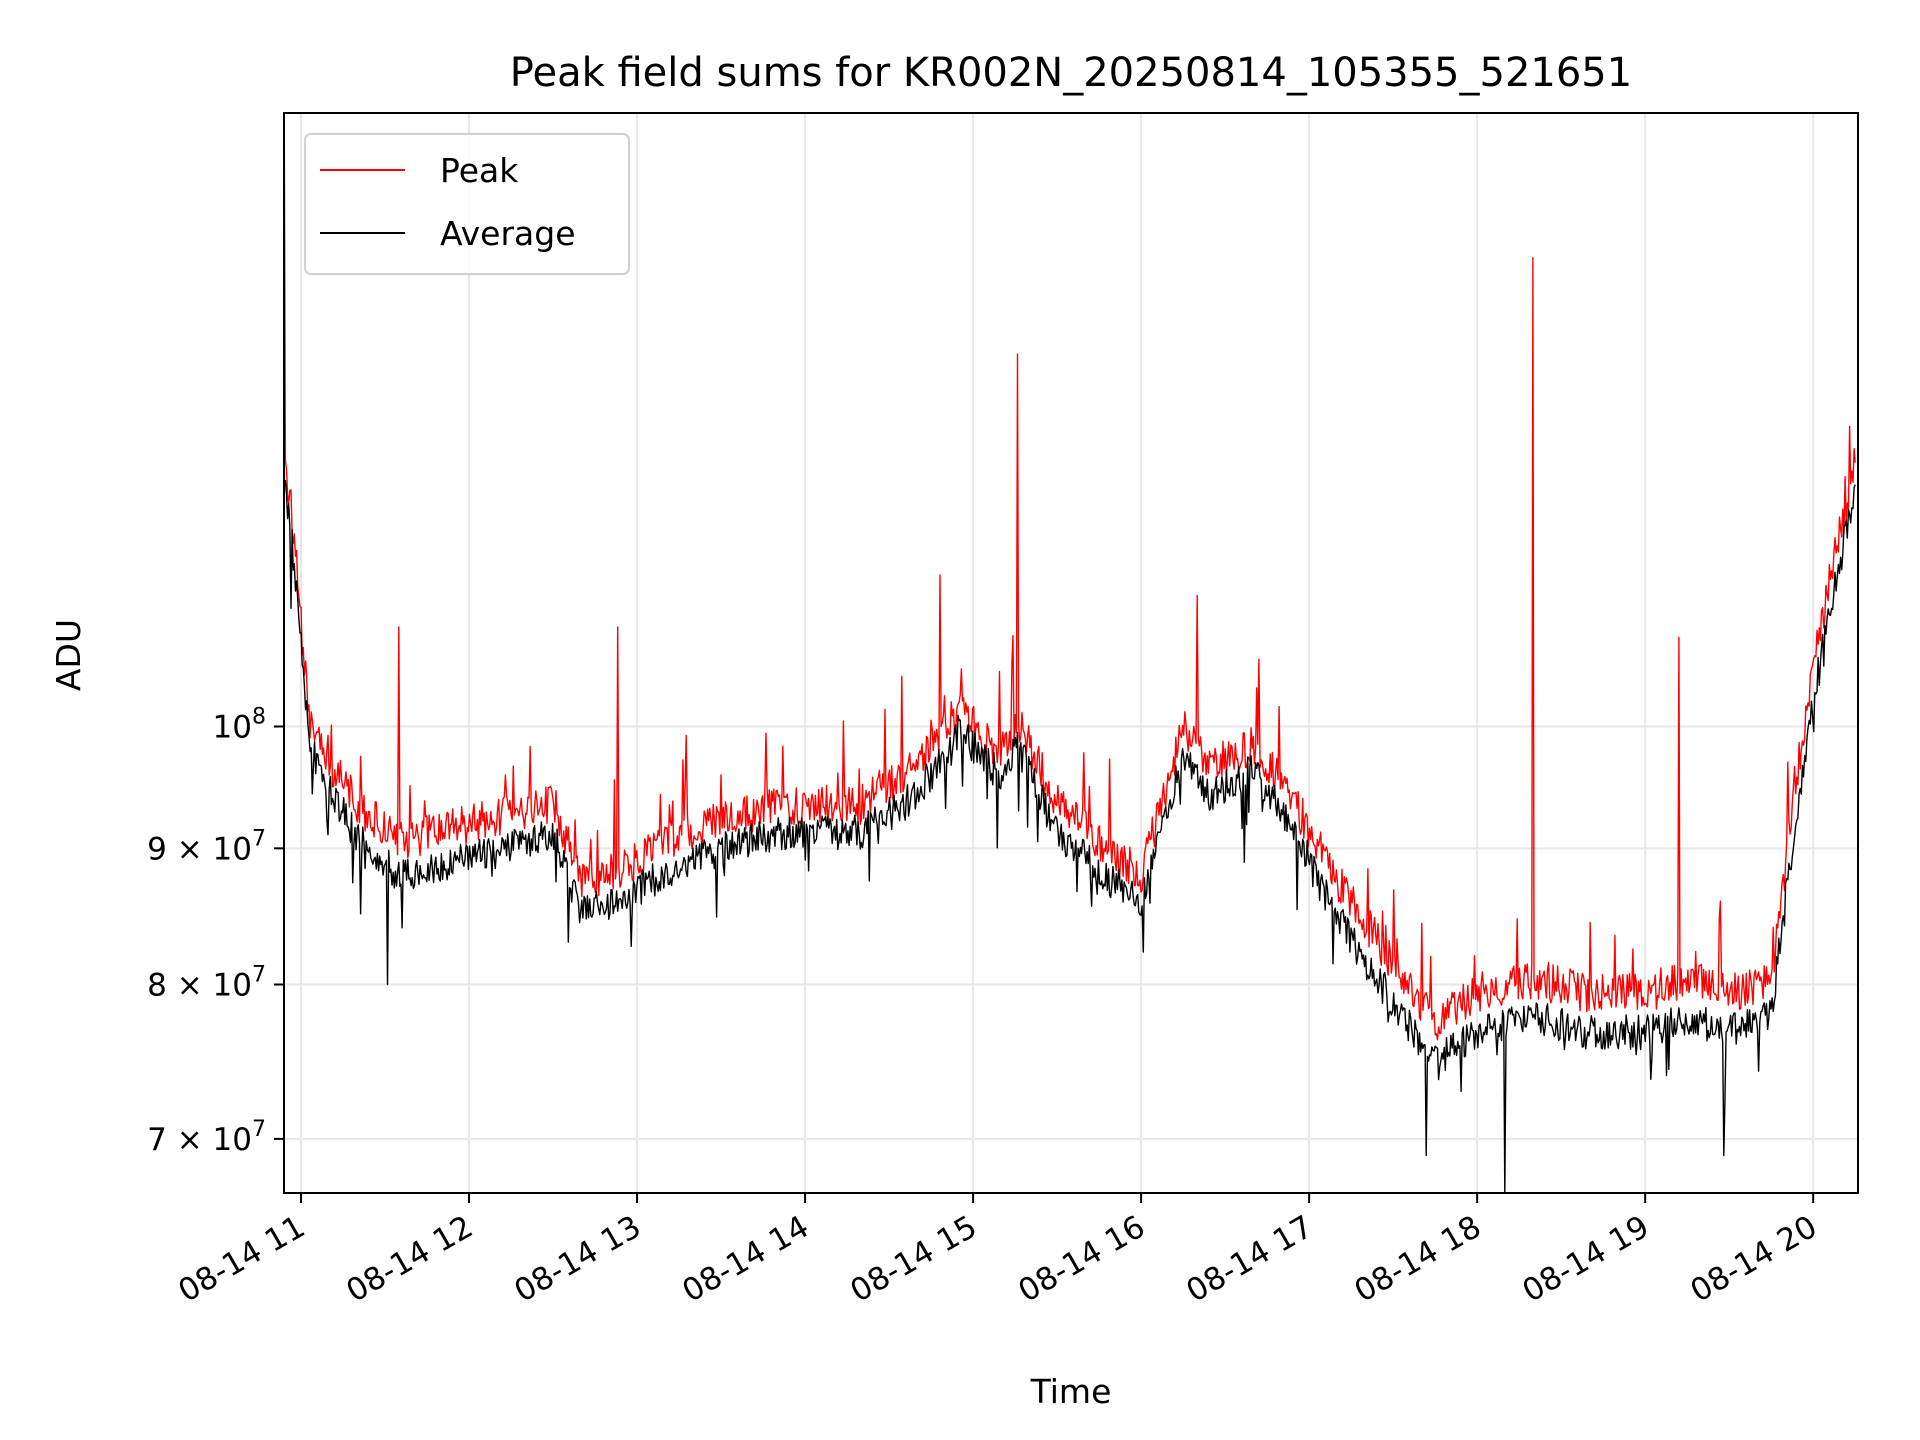  What do you see at coordinates (206, 983) in the screenshot?
I see `y-tick-label: 8 × 107` at bounding box center [206, 983].